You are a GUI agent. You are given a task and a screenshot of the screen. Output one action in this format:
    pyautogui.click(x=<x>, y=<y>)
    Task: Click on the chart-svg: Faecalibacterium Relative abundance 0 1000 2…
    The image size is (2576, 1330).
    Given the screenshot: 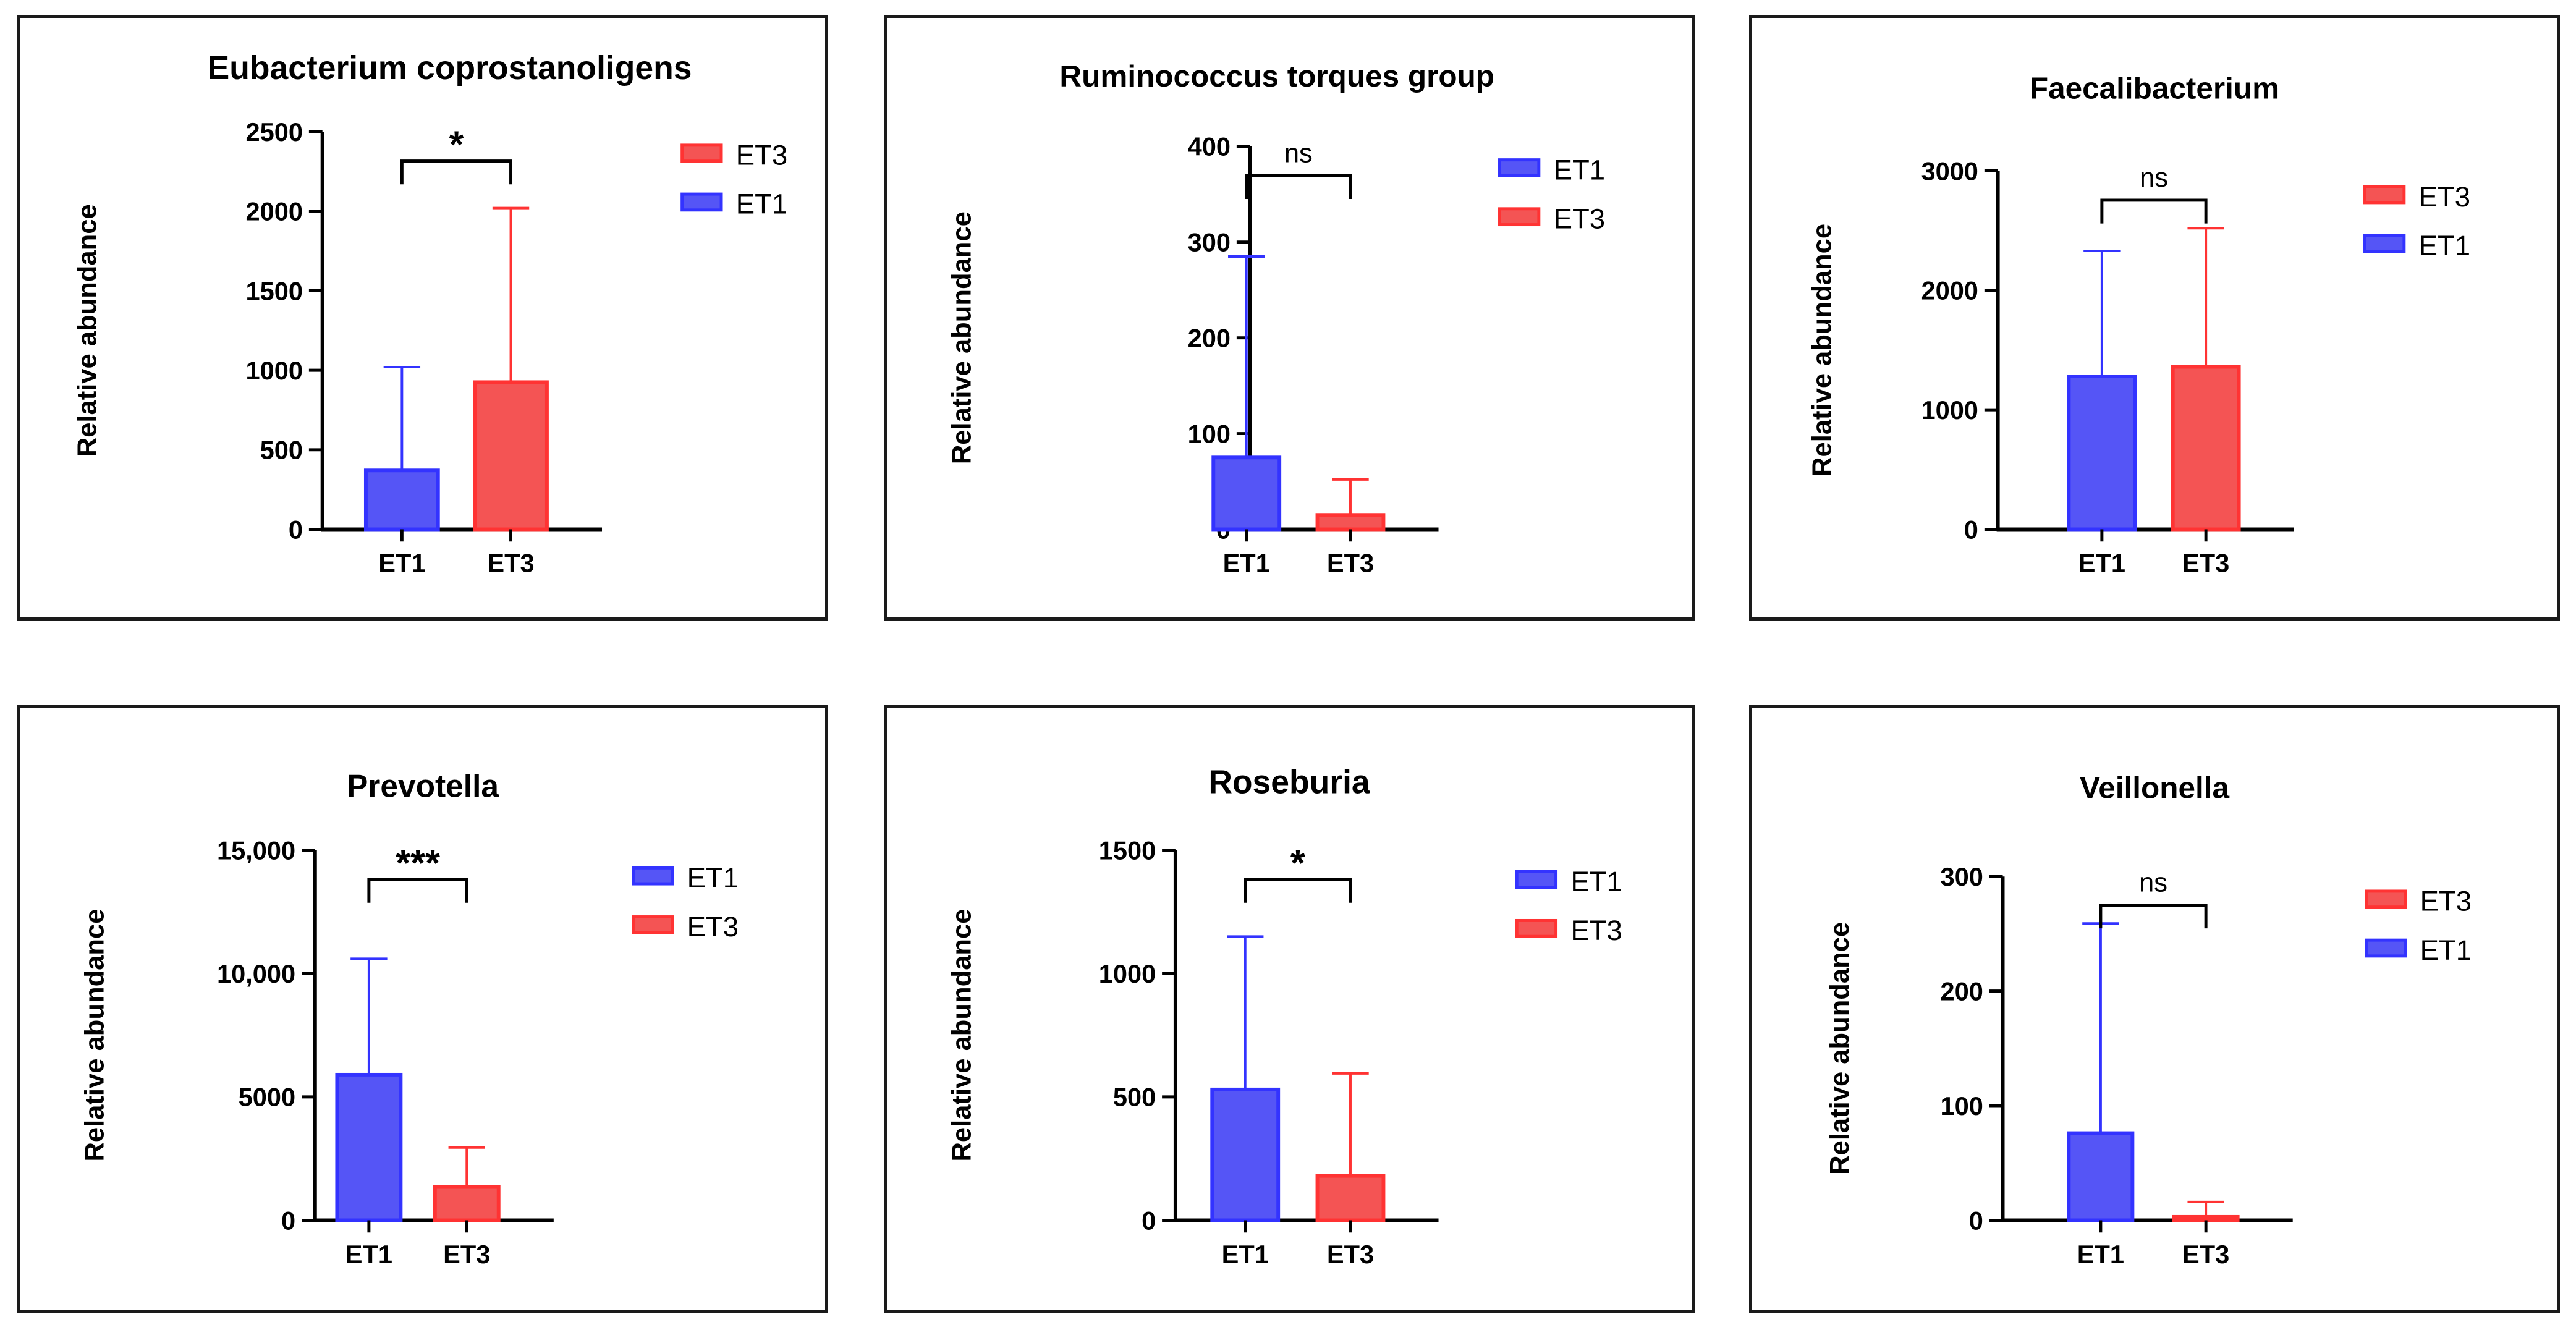 What is the action you would take?
    pyautogui.click(x=2138, y=325)
    